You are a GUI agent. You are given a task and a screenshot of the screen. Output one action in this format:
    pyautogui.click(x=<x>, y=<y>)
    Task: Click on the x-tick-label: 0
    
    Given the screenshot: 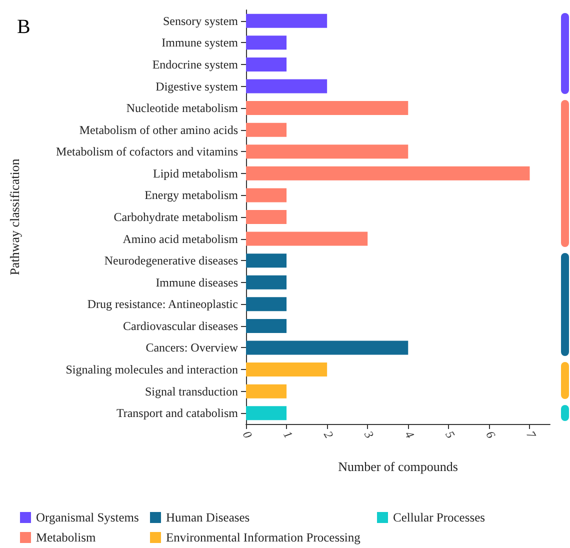 What is the action you would take?
    pyautogui.click(x=248, y=434)
    